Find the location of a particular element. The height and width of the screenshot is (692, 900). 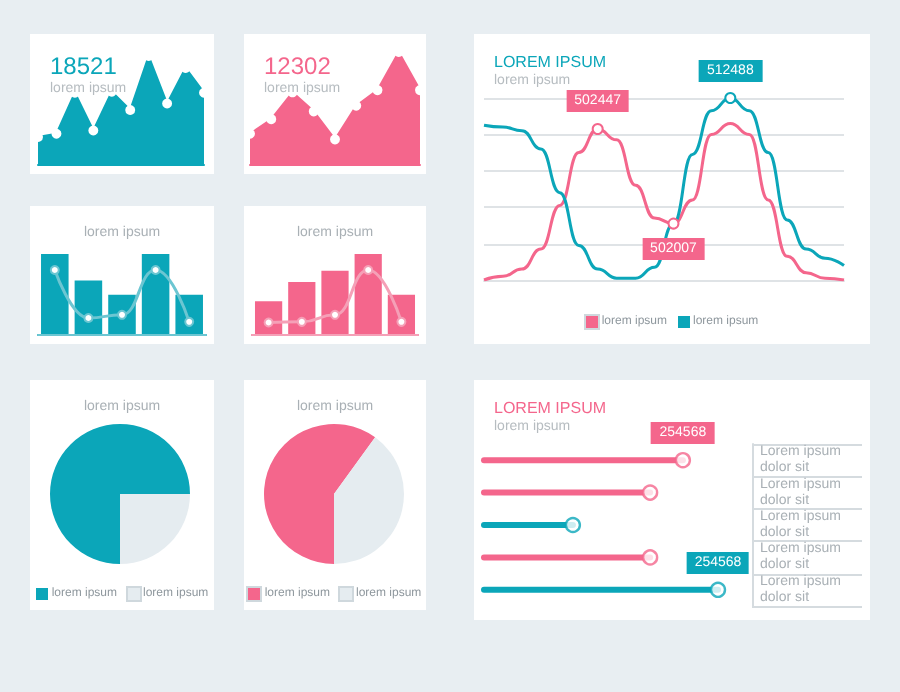

chart-title: 12302 is located at coordinates (298, 66).